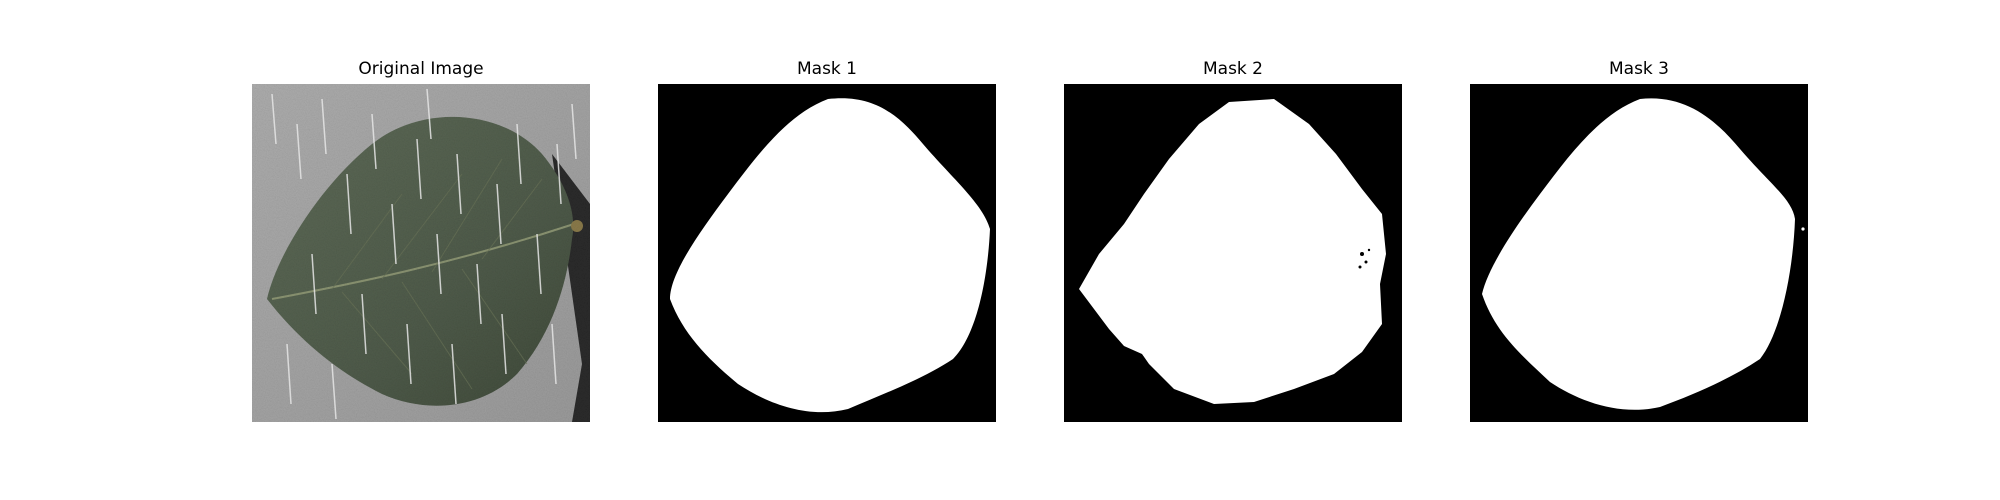  Describe the element at coordinates (423, 261) in the screenshot. I see `leaf-midrib` at that location.